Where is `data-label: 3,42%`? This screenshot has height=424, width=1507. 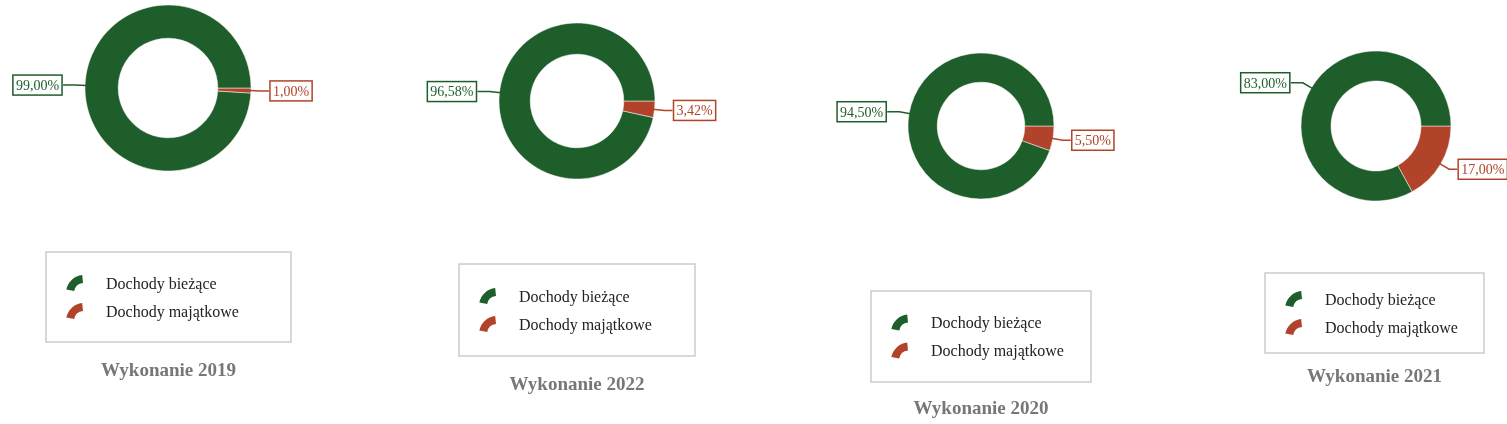 data-label: 3,42% is located at coordinates (694, 111).